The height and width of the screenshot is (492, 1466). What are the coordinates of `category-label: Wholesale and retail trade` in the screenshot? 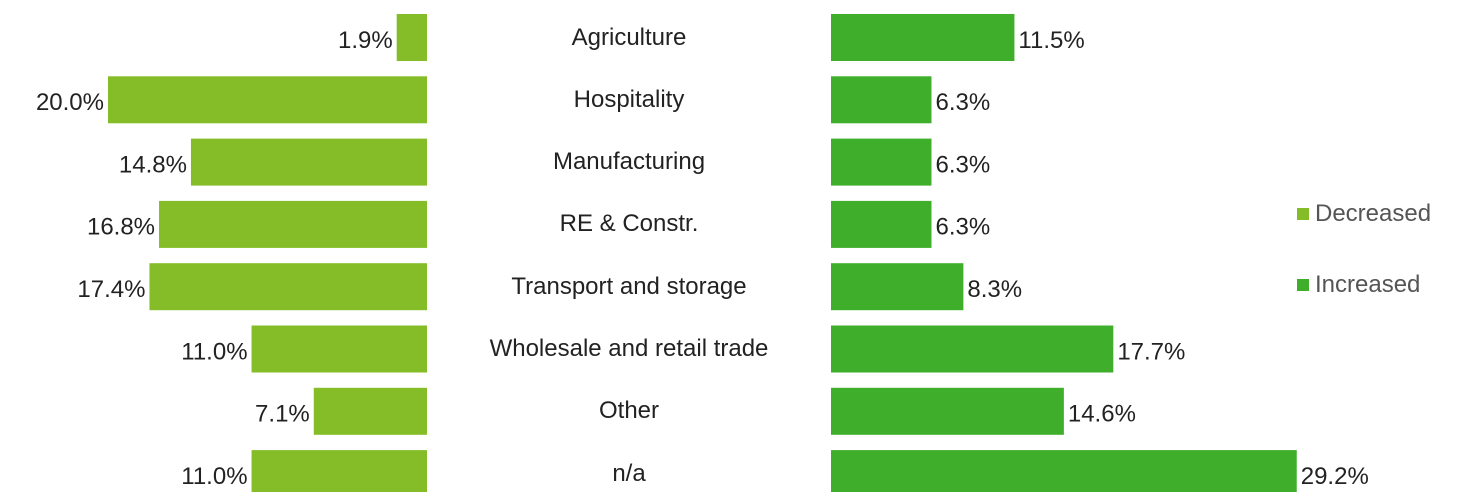 It's located at (629, 348).